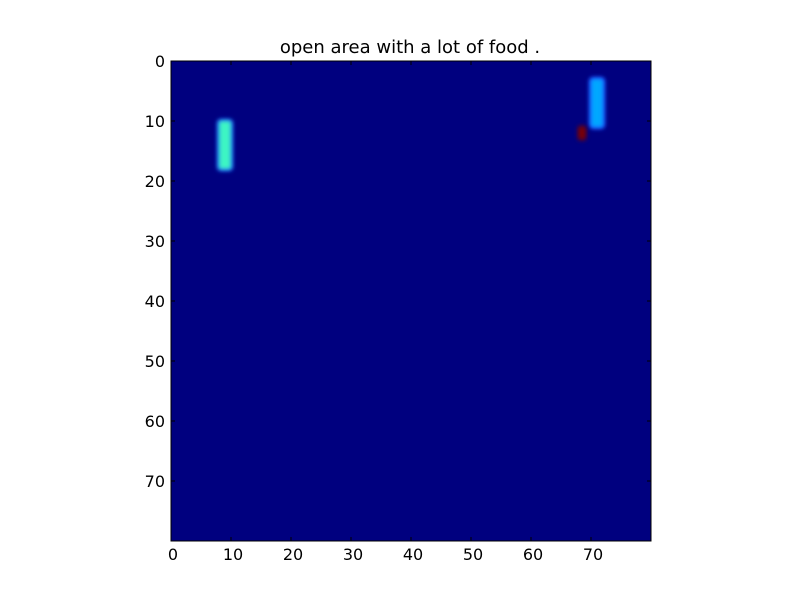  I want to click on x-tick-label: 20, so click(293, 554).